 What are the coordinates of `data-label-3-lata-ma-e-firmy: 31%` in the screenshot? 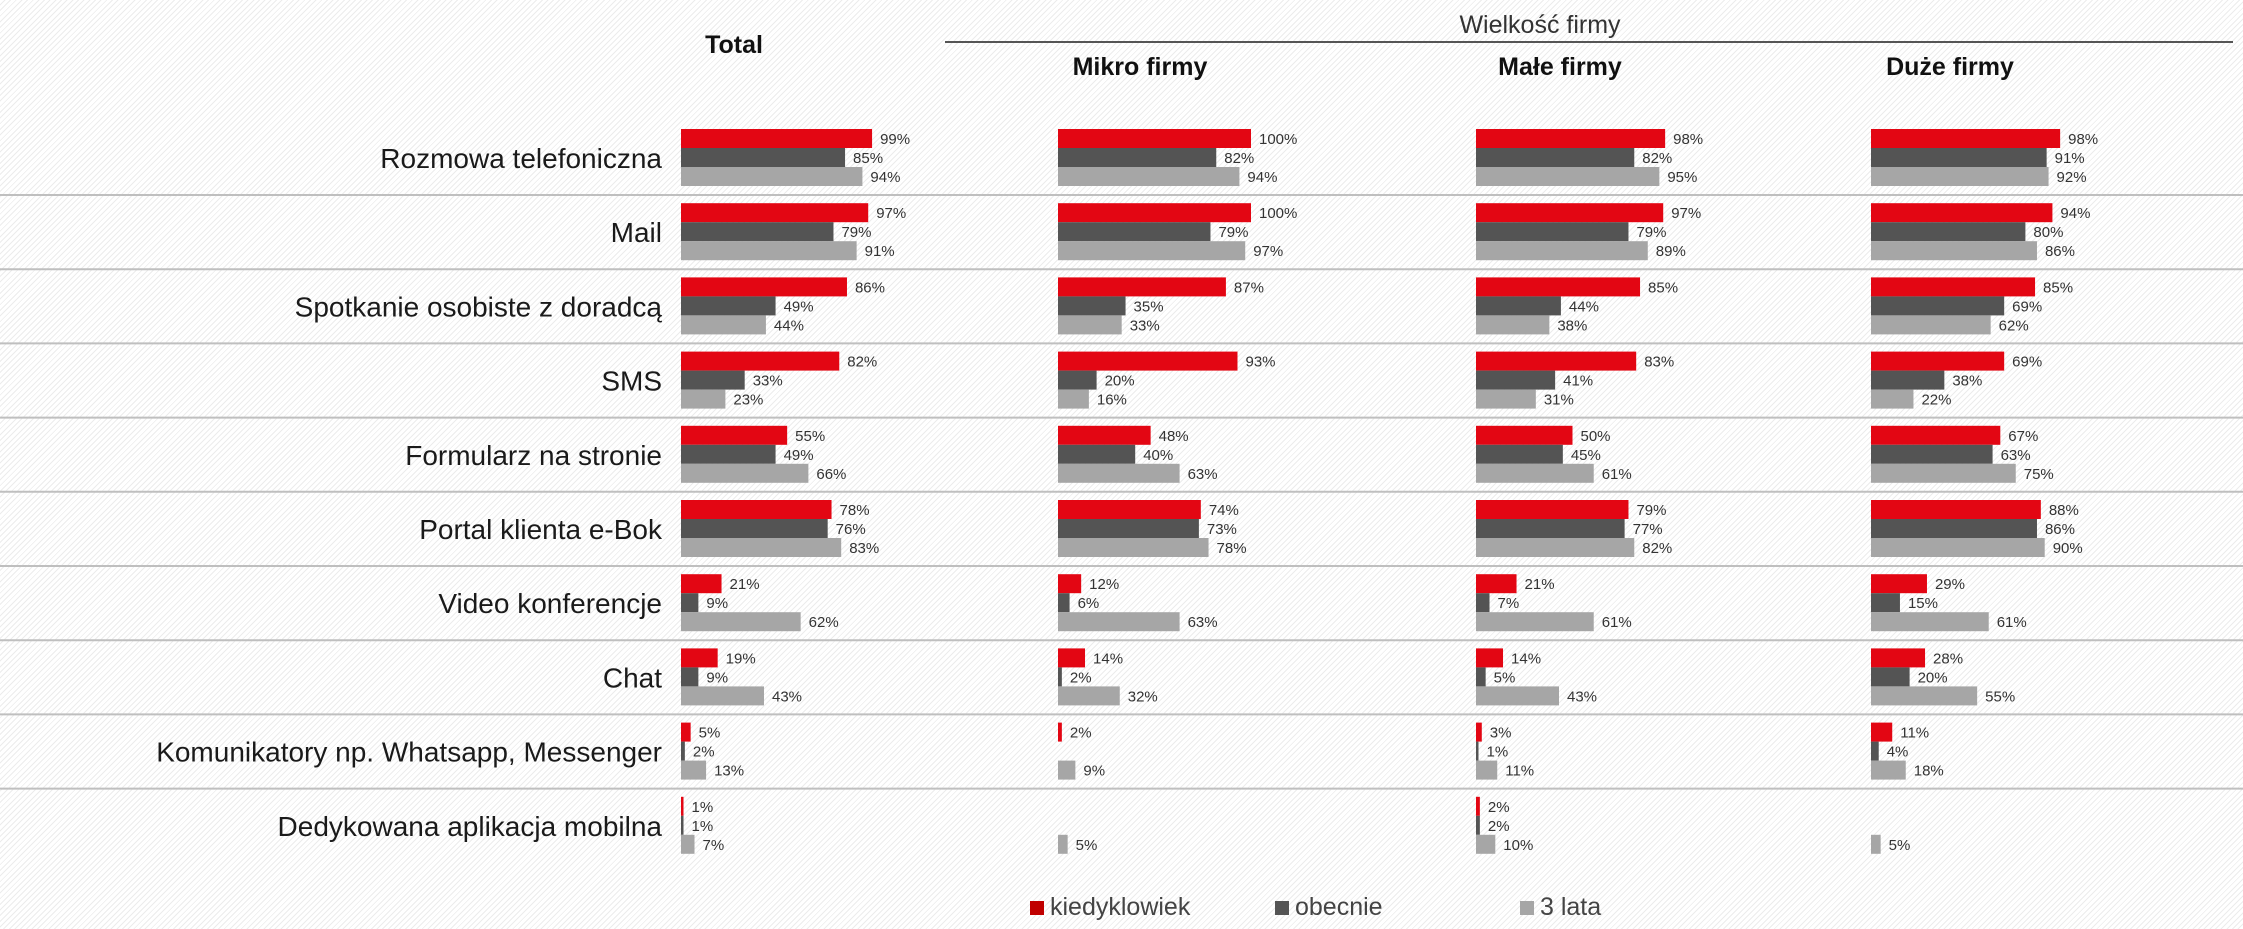 It's located at (1559, 400).